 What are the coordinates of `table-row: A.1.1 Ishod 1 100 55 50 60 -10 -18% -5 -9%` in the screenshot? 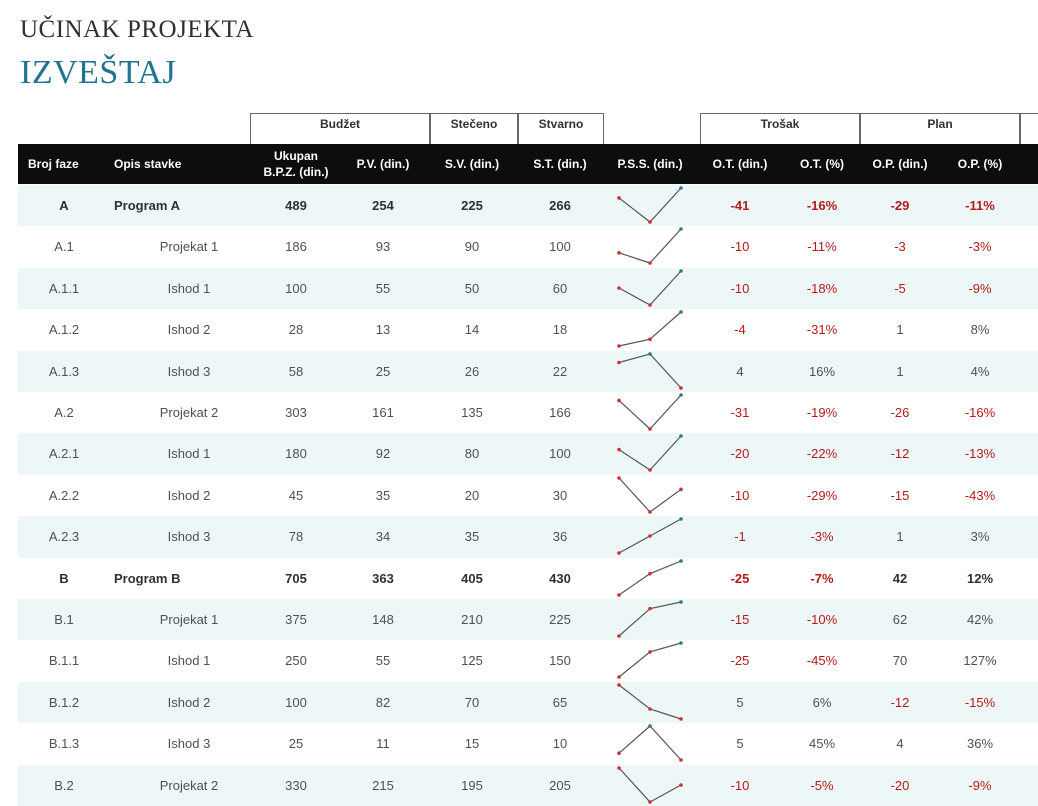 It's located at (528, 288).